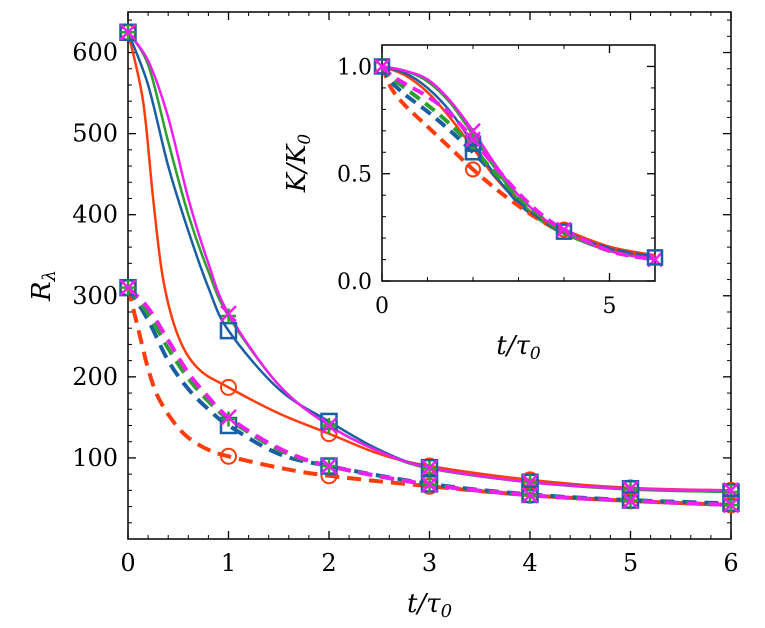  Describe the element at coordinates (328, 563) in the screenshot. I see `main-xtick-label: 2` at that location.